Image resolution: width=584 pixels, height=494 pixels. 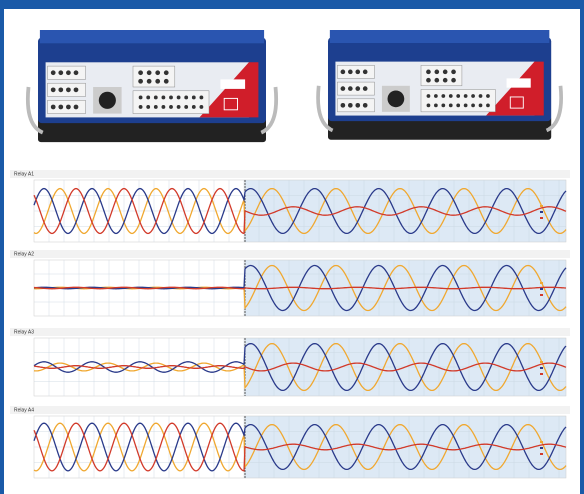 What do you see at coordinates (24, 332) in the screenshot?
I see `panel-label: Relay A3` at bounding box center [24, 332].